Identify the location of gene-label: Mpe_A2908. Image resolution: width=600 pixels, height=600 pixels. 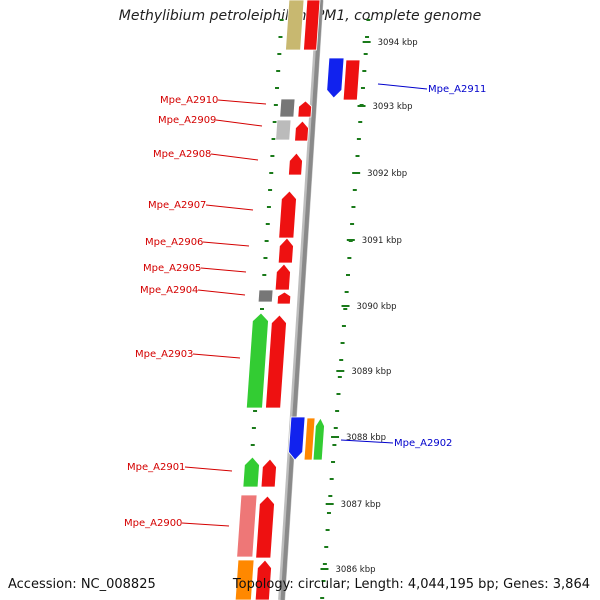
(182, 154).